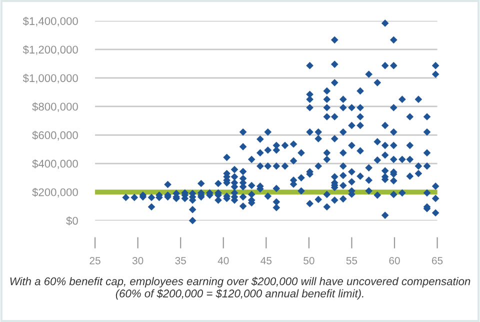  I want to click on x-tick-label: 35, so click(180, 260).